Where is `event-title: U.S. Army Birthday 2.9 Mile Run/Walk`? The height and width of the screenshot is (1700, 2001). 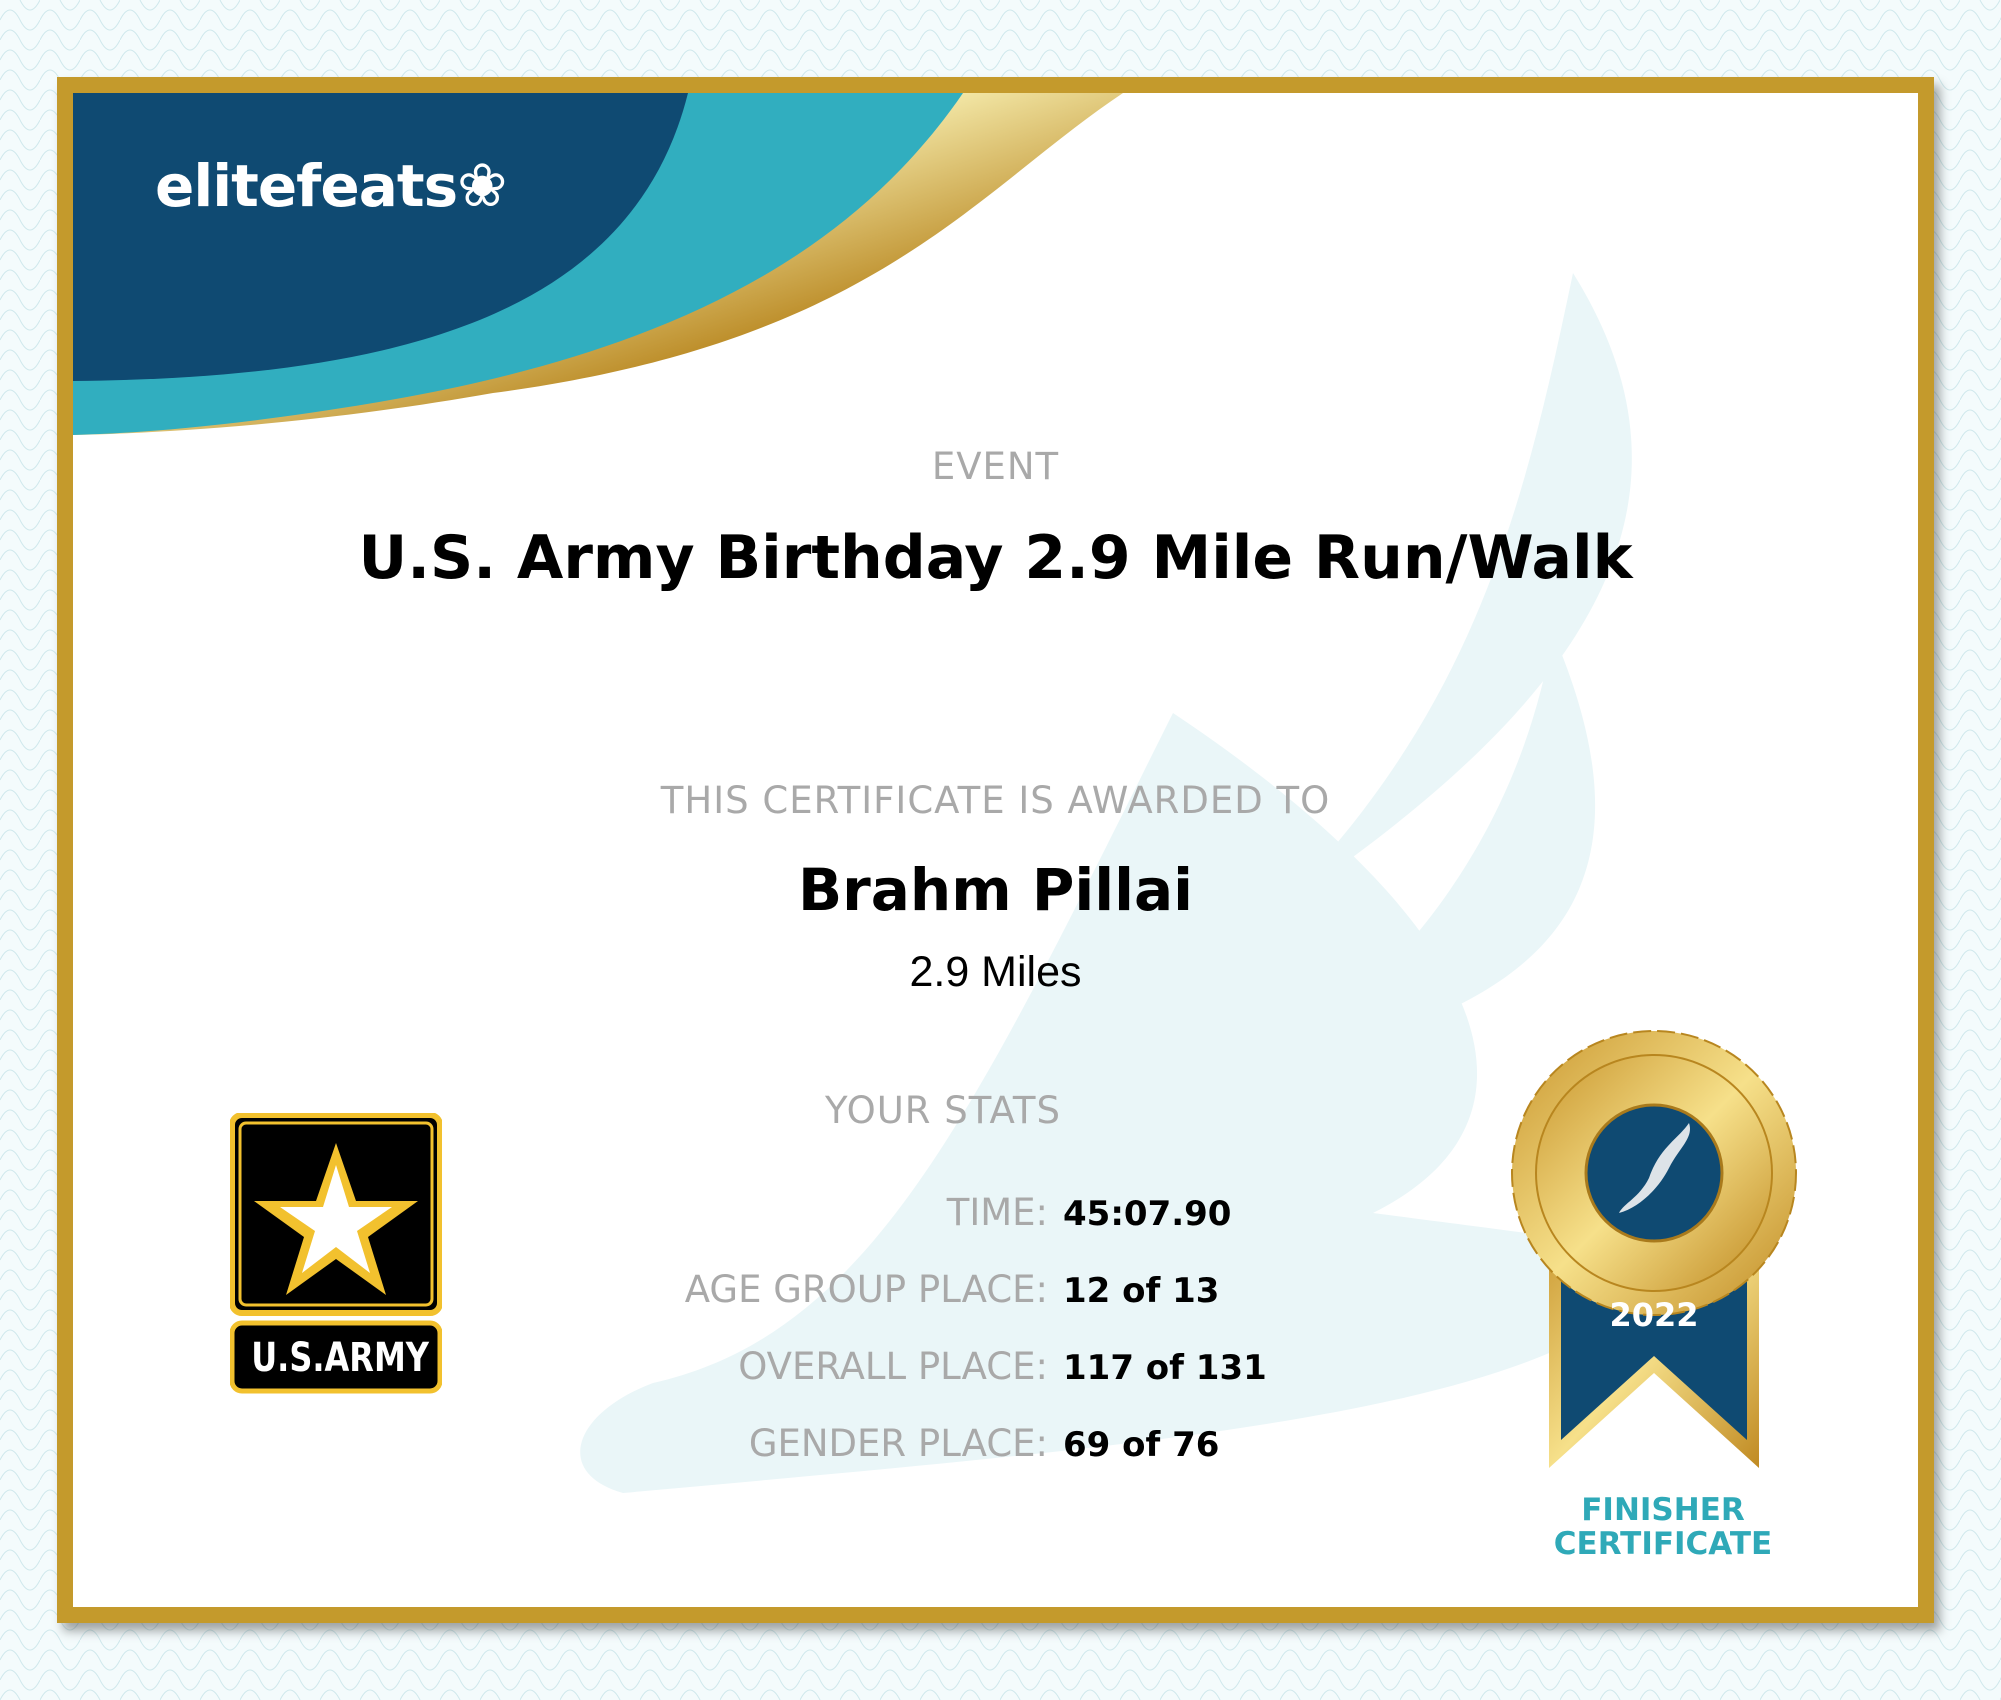
event-title: U.S. Army Birthday 2.9 Mile Run/Walk is located at coordinates (995, 558).